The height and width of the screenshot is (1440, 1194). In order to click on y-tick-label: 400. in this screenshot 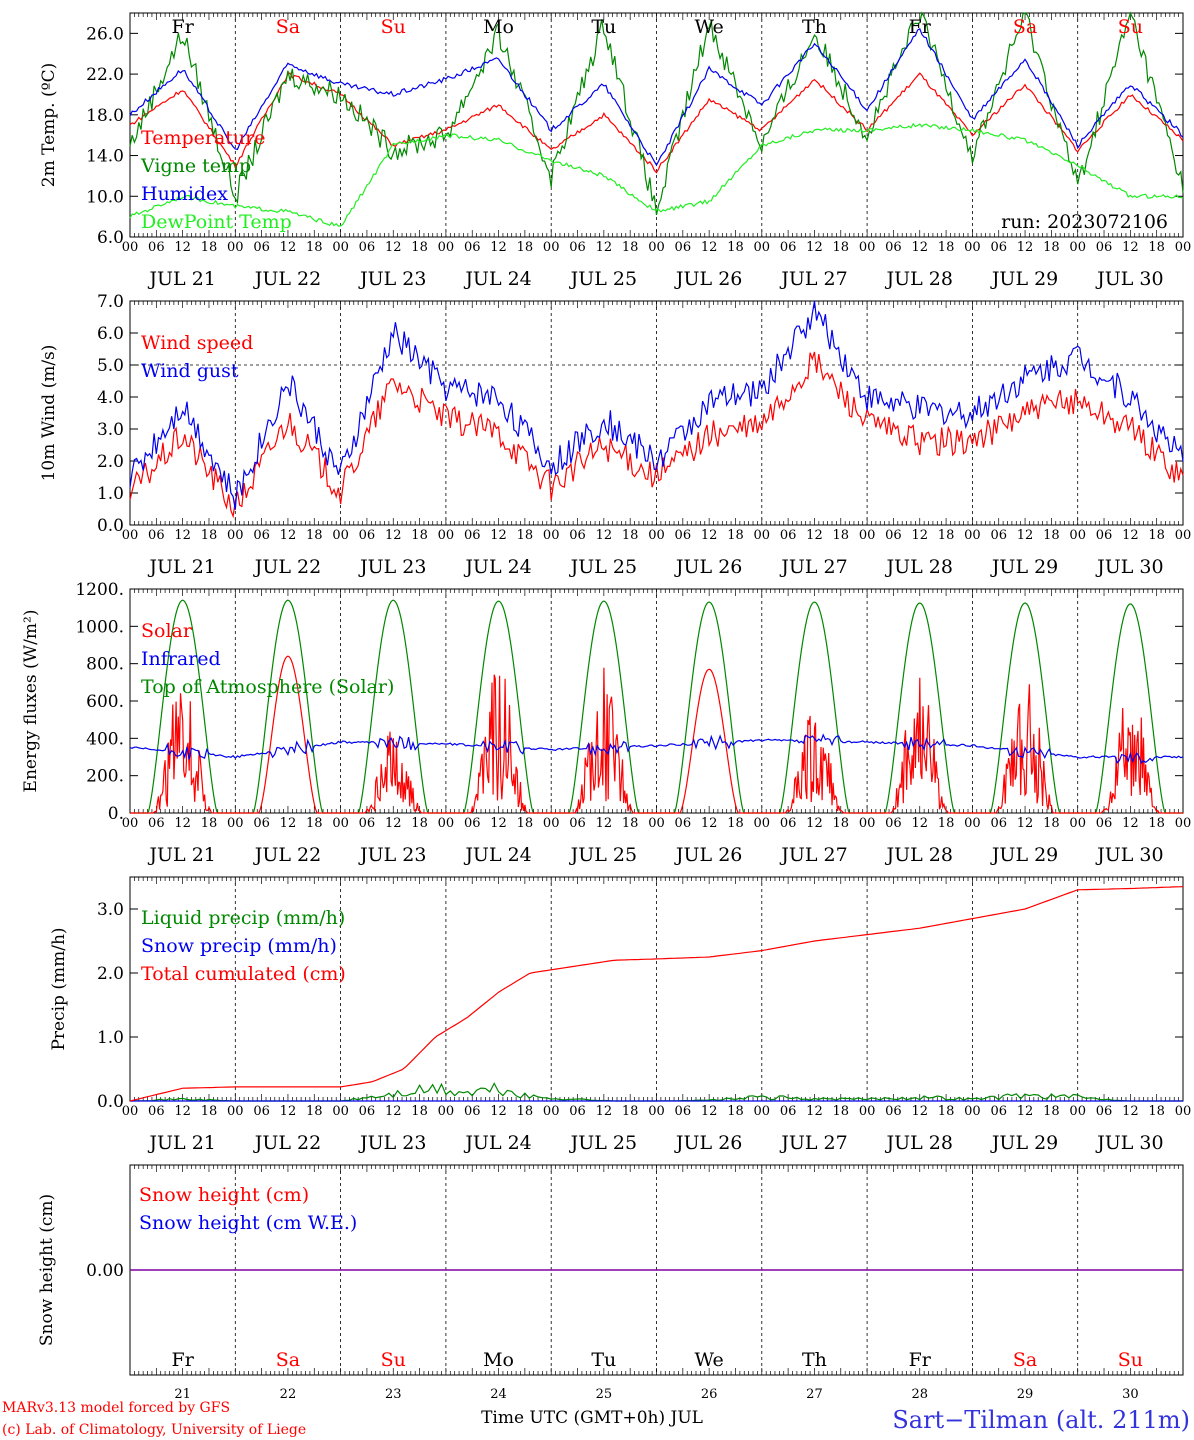, I will do `click(105, 739)`.